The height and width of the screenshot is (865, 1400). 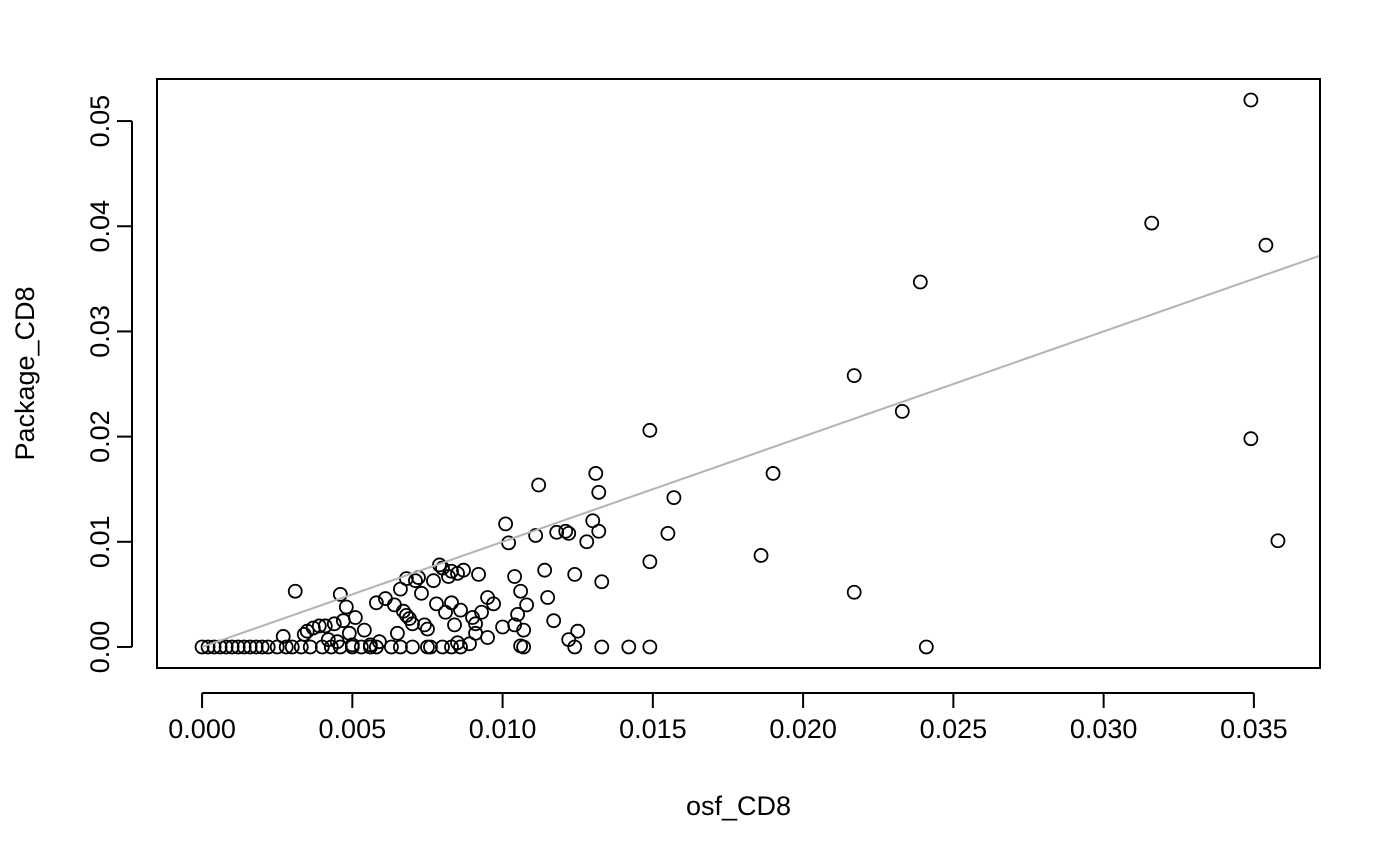 I want to click on x-tick-label: 0.000, so click(x=202, y=729).